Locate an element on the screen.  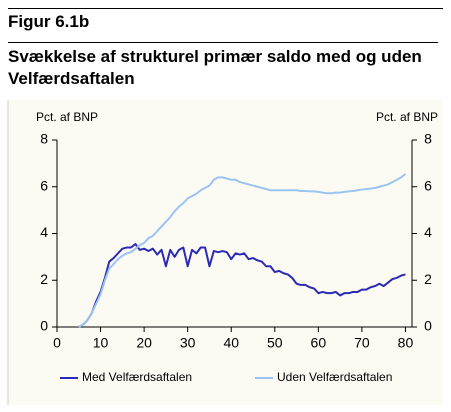
x-tick-label: 40 is located at coordinates (231, 343).